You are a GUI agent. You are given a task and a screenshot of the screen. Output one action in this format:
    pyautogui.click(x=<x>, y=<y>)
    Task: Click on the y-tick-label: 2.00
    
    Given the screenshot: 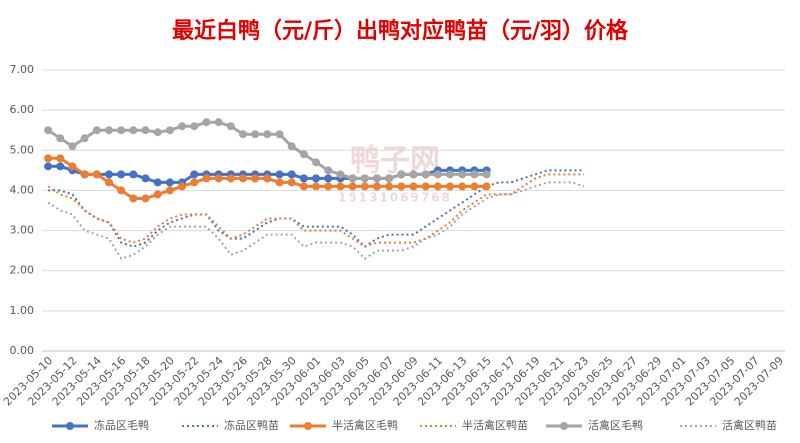 What is the action you would take?
    pyautogui.click(x=22, y=270)
    